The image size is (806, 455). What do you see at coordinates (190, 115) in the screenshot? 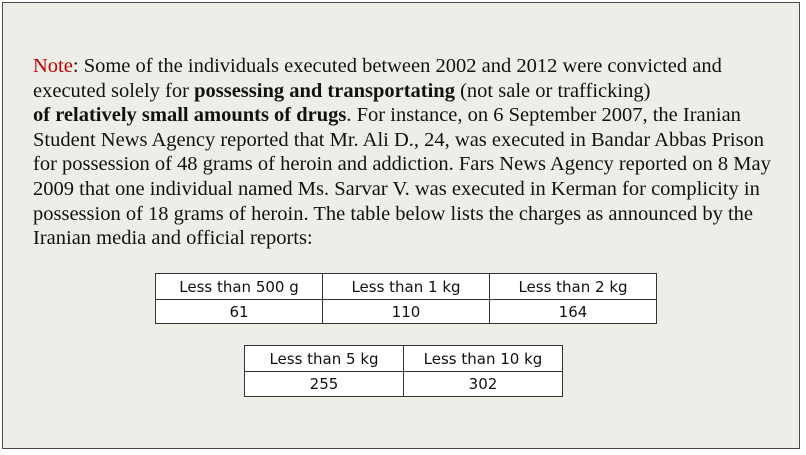
I see `note-bold-2: of relatively small amounts of drugs` at bounding box center [190, 115].